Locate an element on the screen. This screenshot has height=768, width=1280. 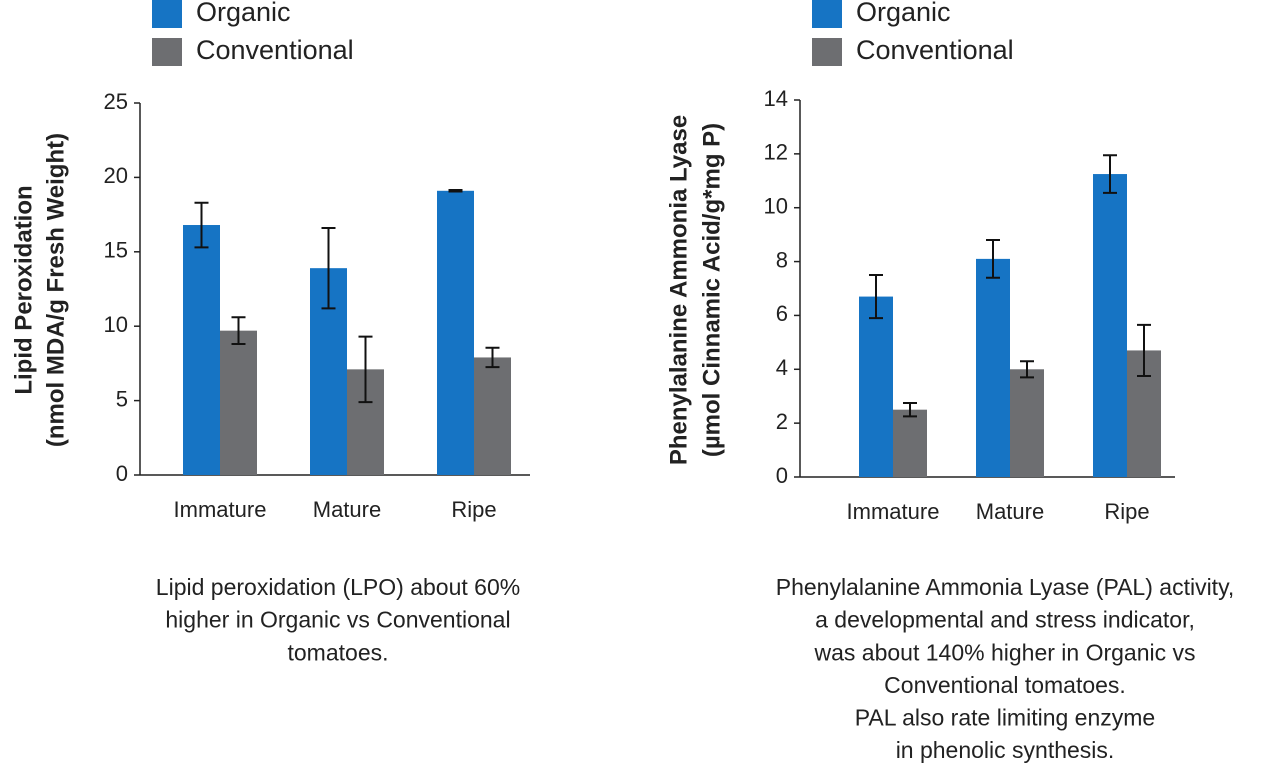
y-tick-label: 12 is located at coordinates (776, 152).